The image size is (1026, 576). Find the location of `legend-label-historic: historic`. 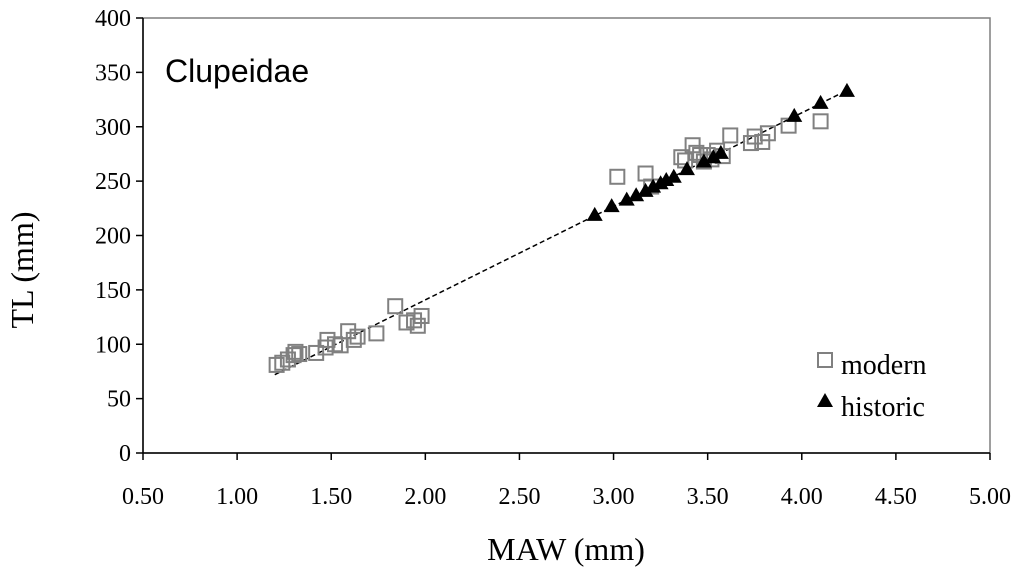

legend-label-historic: historic is located at coordinates (883, 407).